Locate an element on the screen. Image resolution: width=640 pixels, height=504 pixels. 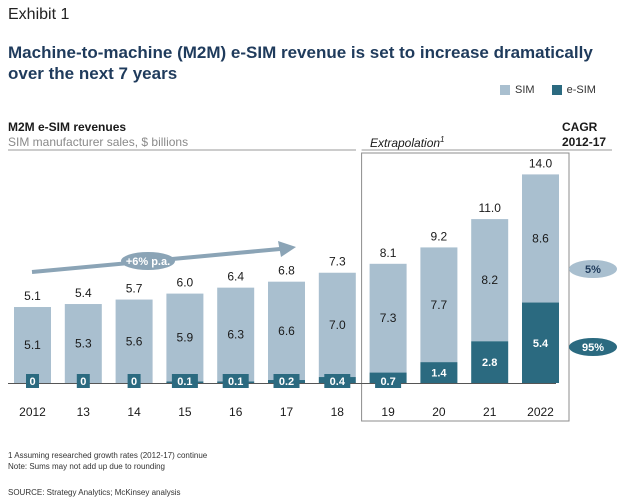
cagr-header: CAGR 2012-17 is located at coordinates (584, 135).